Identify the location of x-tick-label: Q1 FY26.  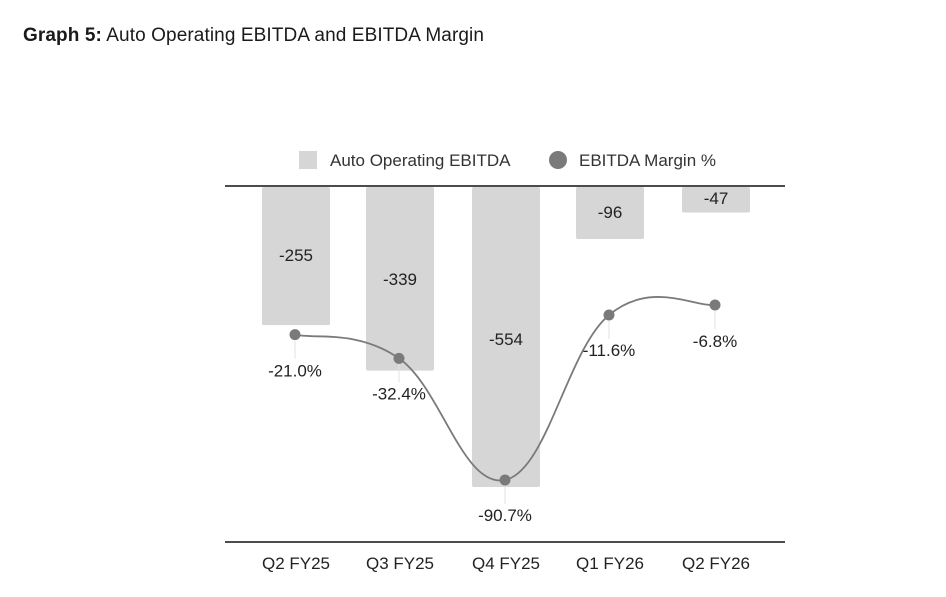
(610, 563).